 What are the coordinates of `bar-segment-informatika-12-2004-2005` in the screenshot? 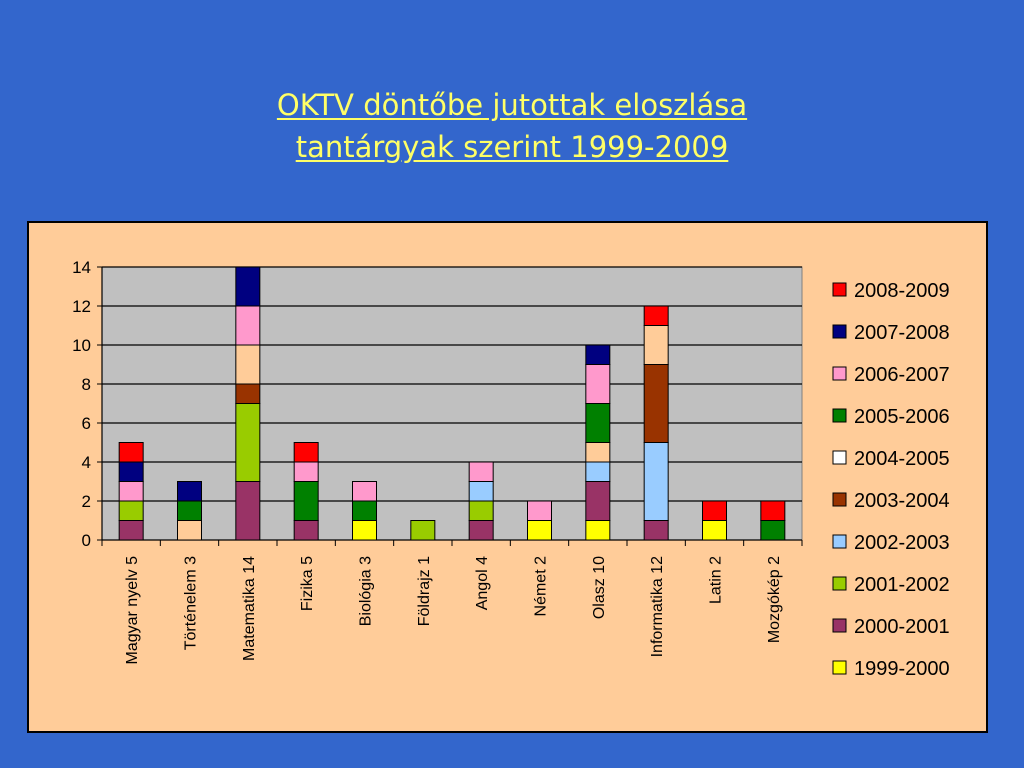 It's located at (656, 345).